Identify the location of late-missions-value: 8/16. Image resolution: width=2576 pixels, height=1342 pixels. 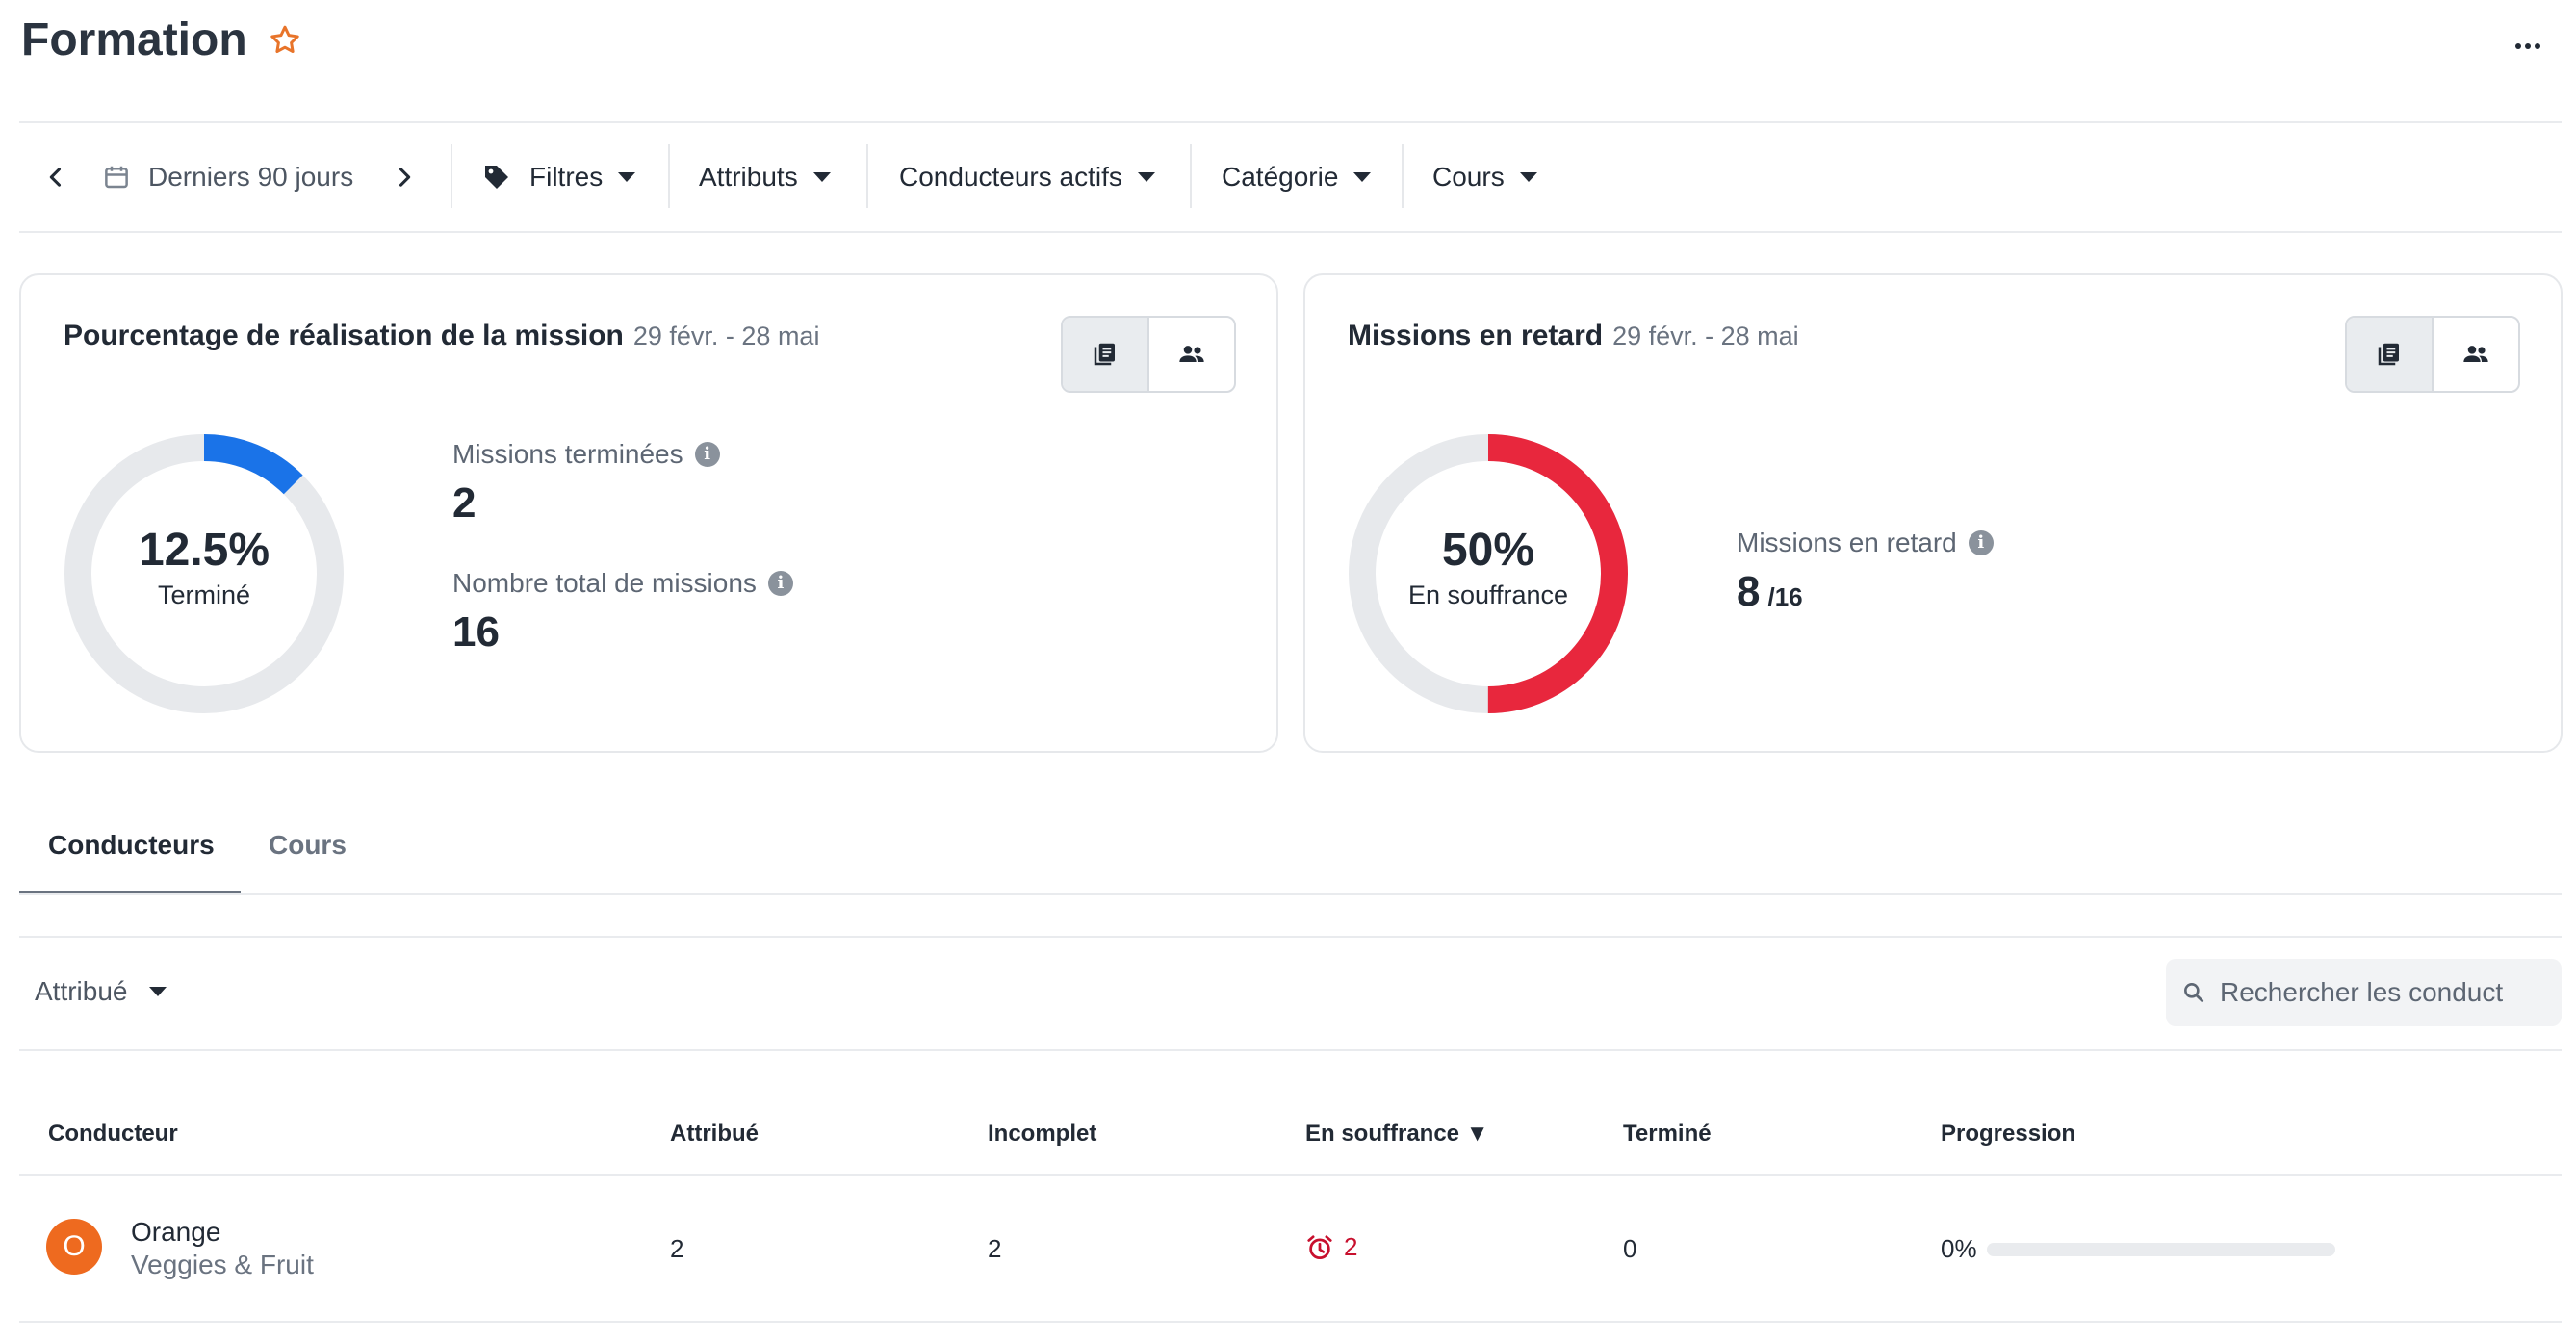
(1770, 591).